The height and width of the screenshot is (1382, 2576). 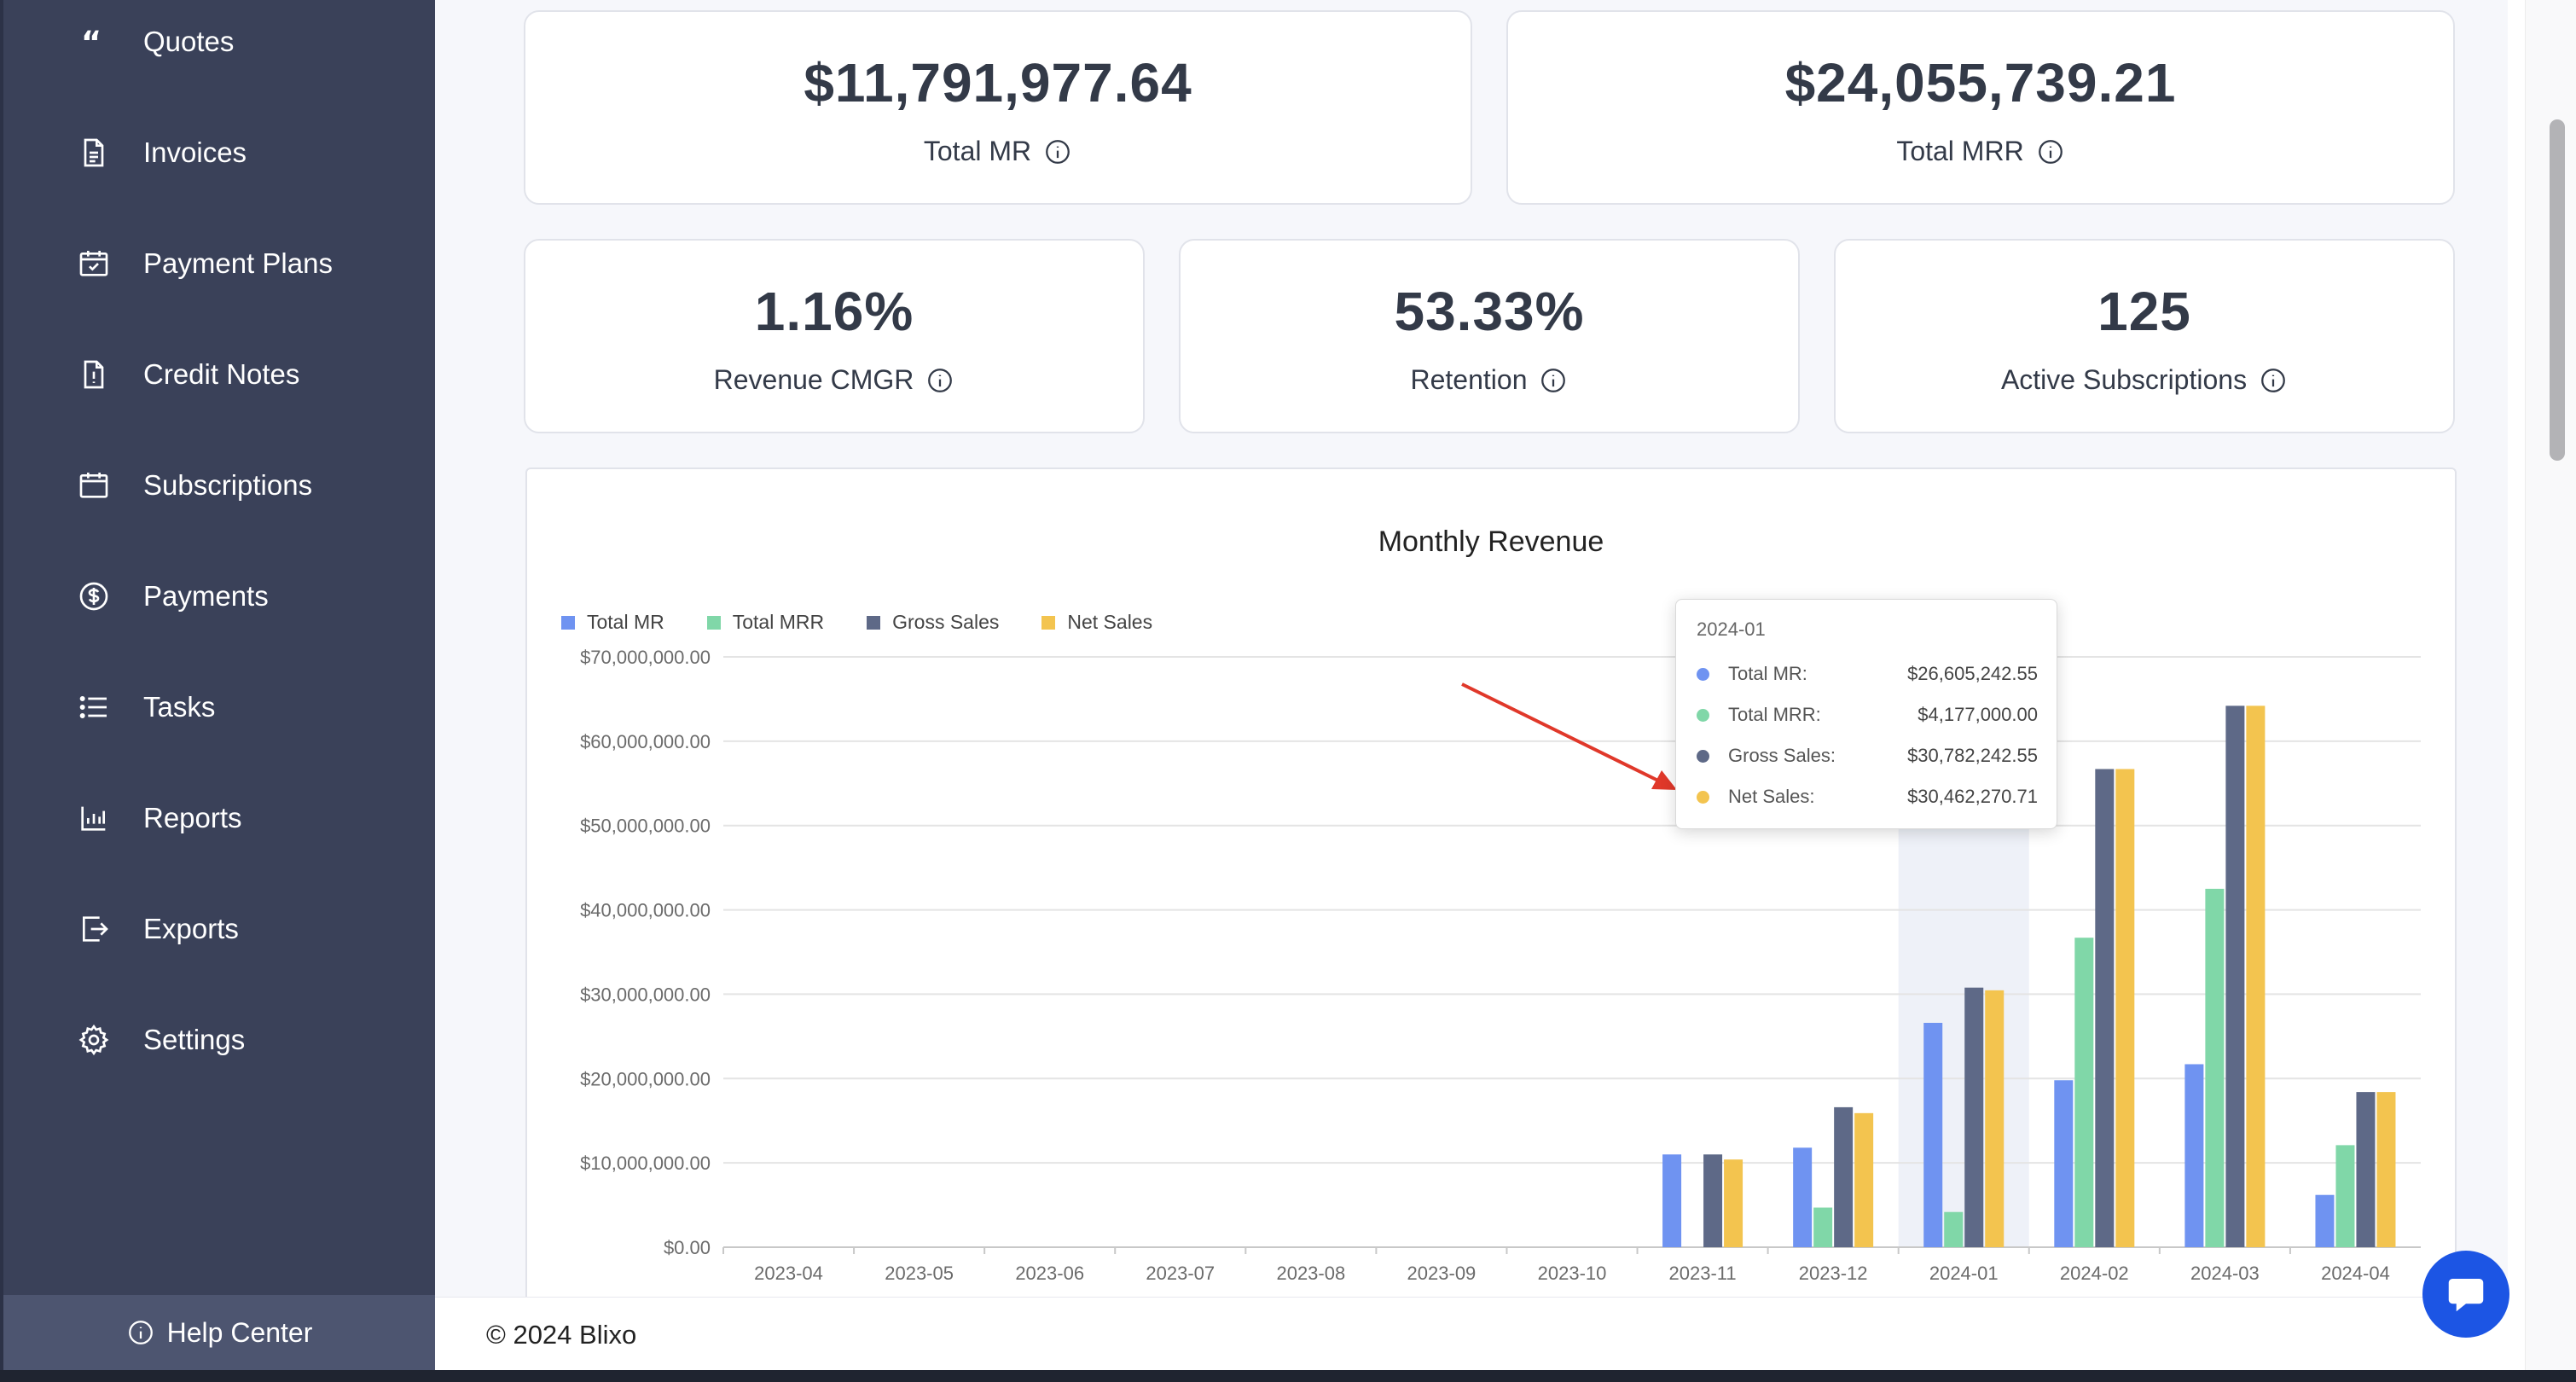 I want to click on stat-card-active-subscriptions: 125 Active Subscriptions, so click(x=2144, y=336).